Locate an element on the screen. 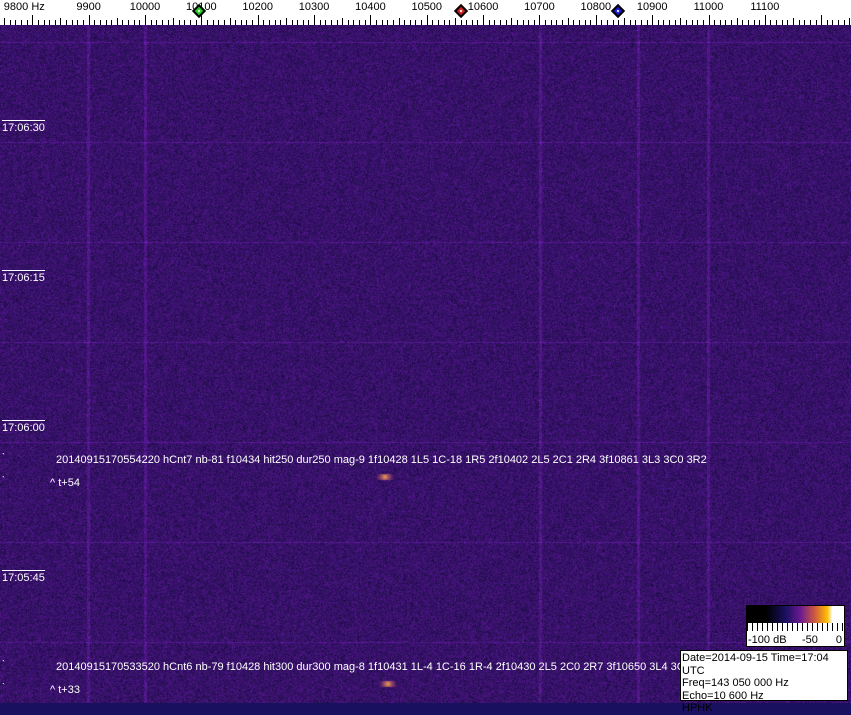 This screenshot has height=715, width=851. scale-label: 0 is located at coordinates (838, 640).